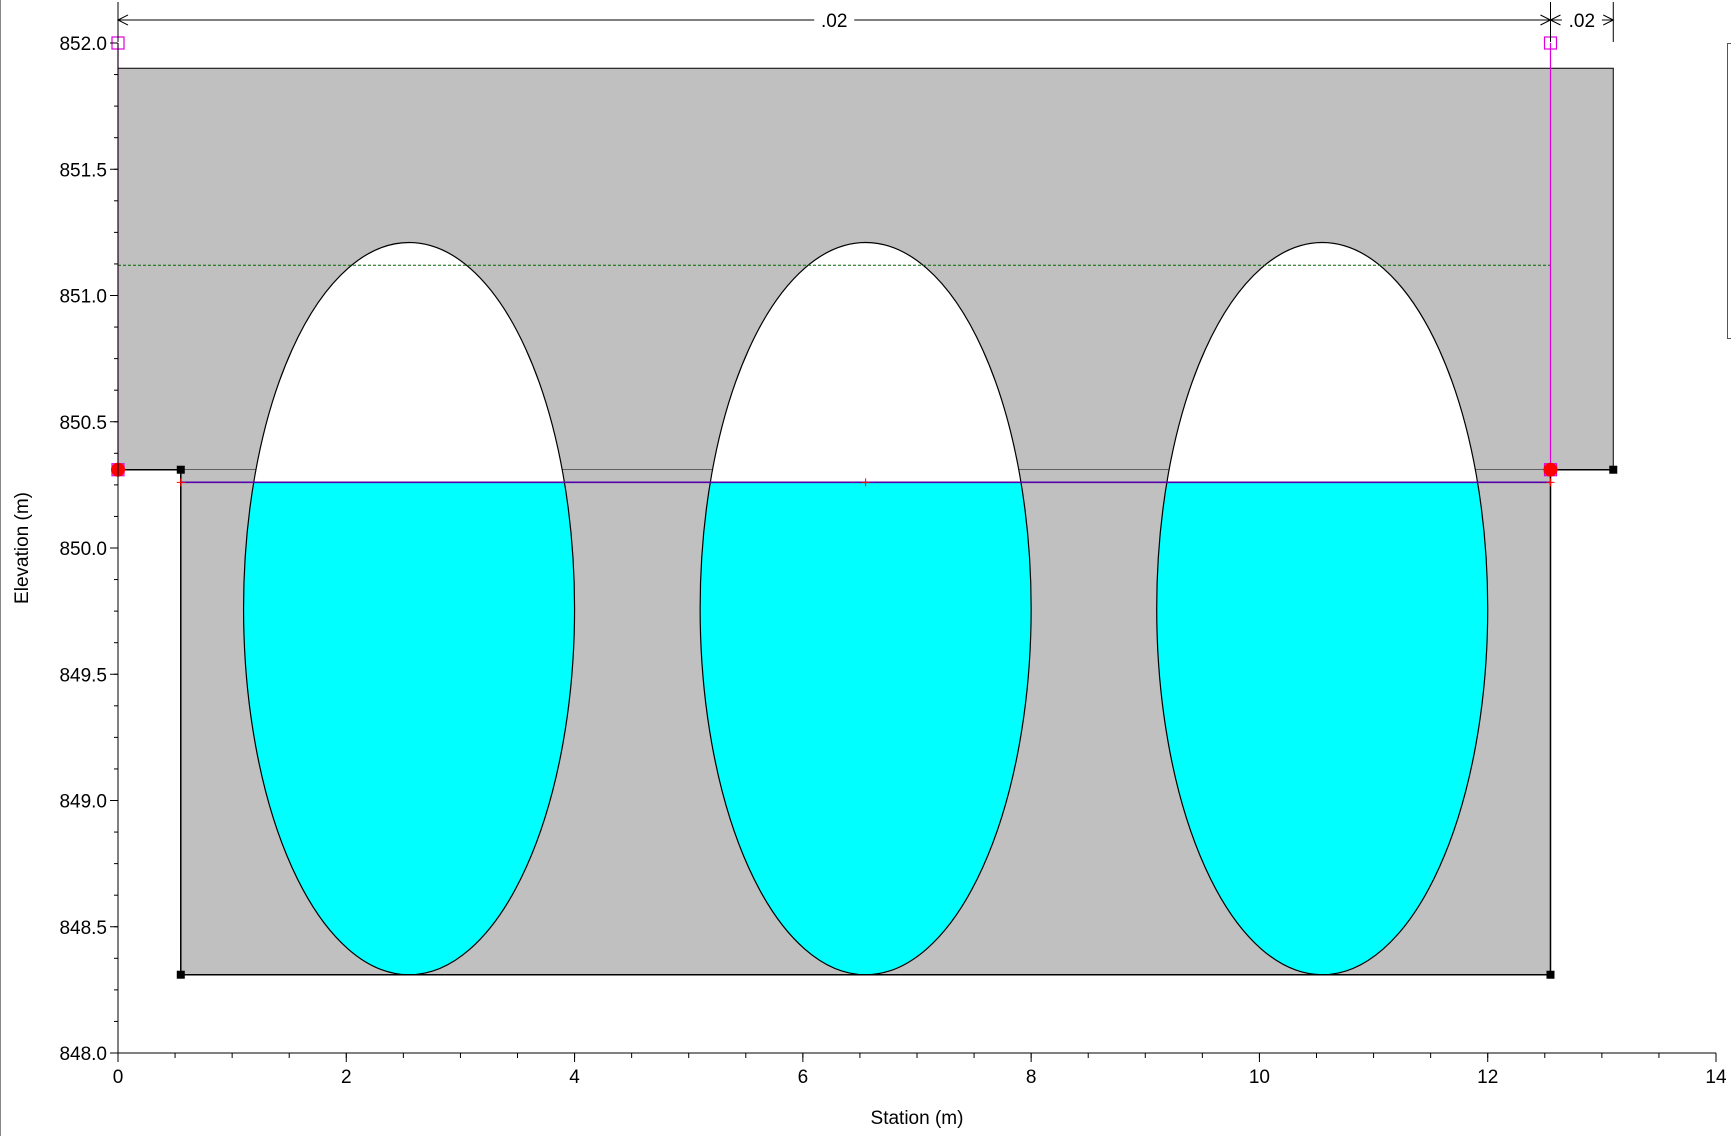 This screenshot has height=1136, width=1731. Describe the element at coordinates (865, 22) in the screenshot. I see `manning-dimension-layer: .02 .02` at that location.